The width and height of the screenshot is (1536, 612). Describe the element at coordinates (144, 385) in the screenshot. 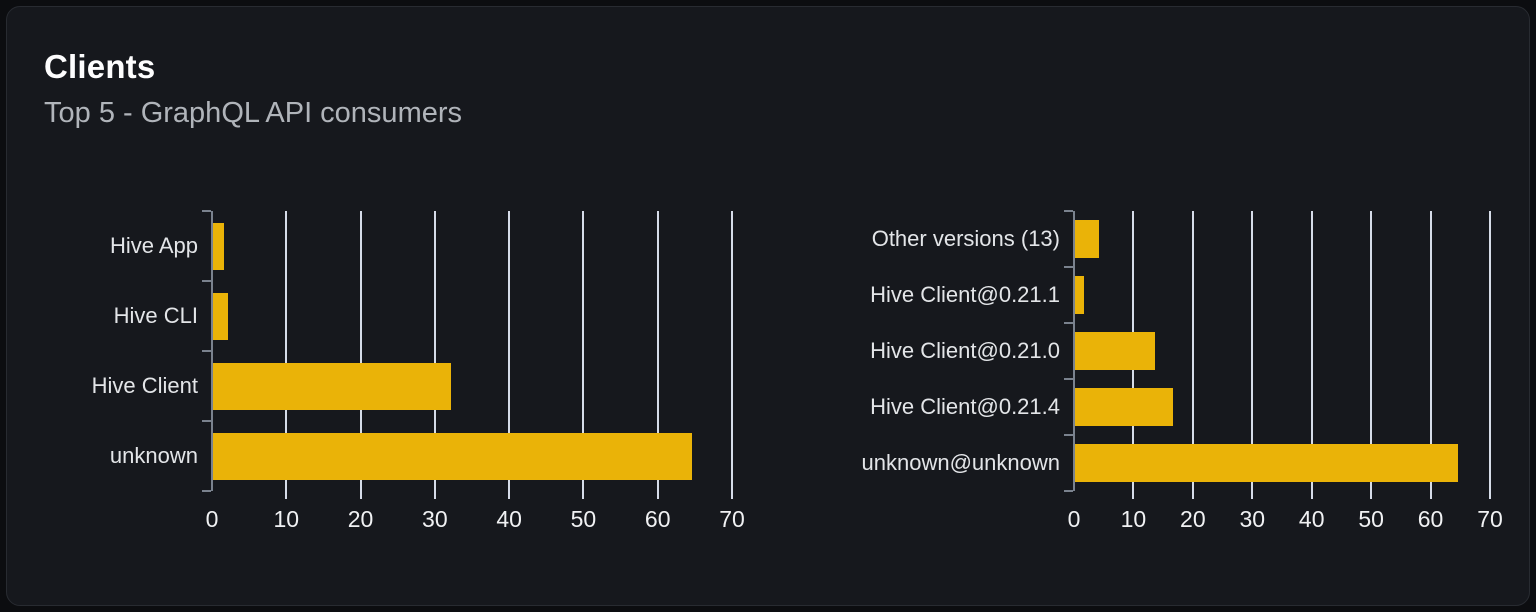

I see `category-label: Hive Client` at that location.